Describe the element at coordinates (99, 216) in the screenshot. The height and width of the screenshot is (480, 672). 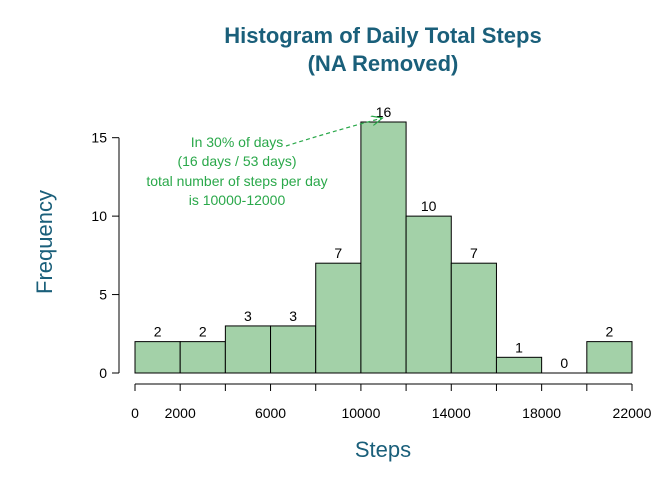
I see `y-tick-label: 10` at that location.